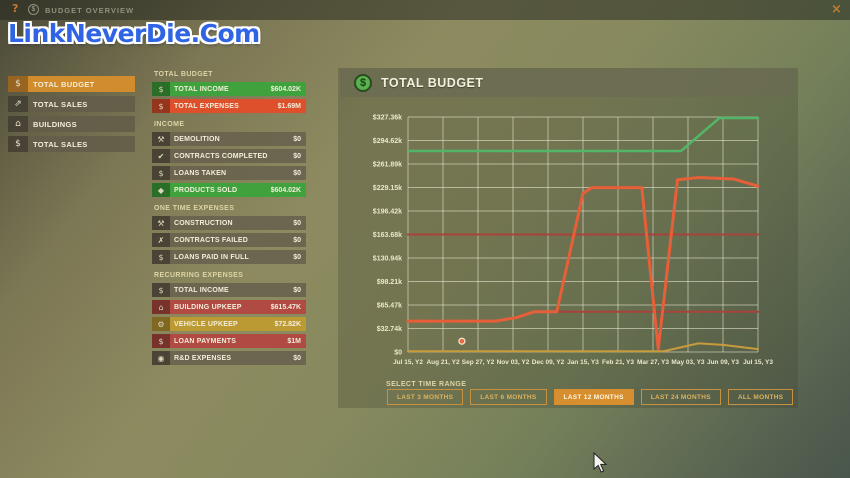 Image resolution: width=850 pixels, height=478 pixels. I want to click on vehicle-icon: ⚙, so click(161, 324).